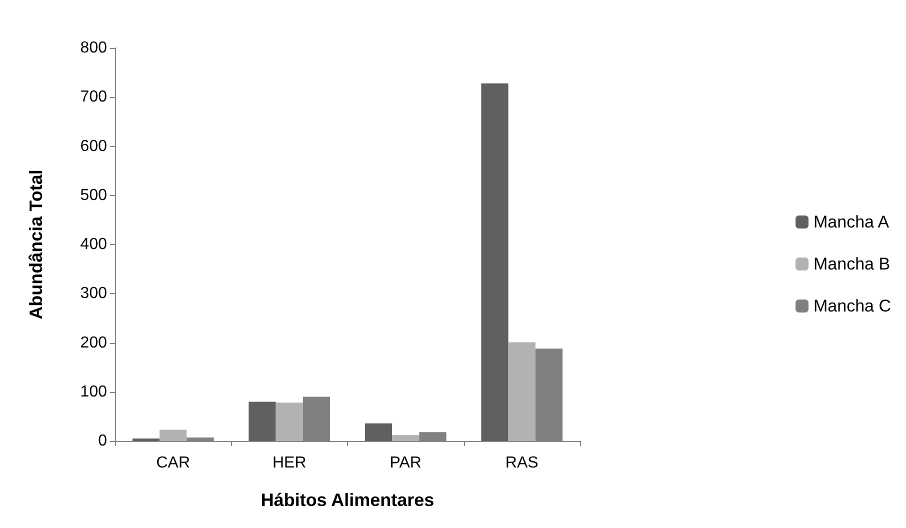 The height and width of the screenshot is (528, 906). Describe the element at coordinates (406, 463) in the screenshot. I see `x-tick-label: PAR` at that location.